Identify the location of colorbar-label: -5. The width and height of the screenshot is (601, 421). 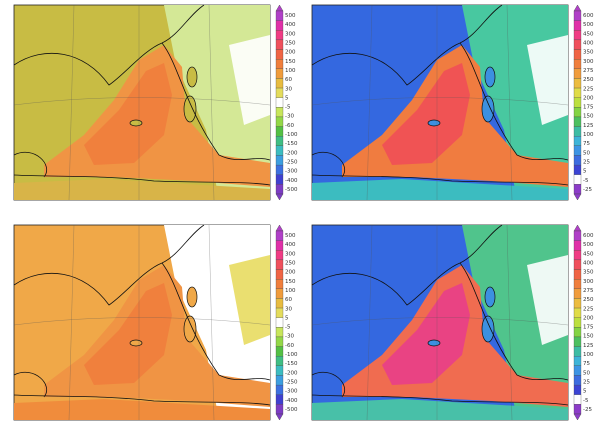
(288, 108).